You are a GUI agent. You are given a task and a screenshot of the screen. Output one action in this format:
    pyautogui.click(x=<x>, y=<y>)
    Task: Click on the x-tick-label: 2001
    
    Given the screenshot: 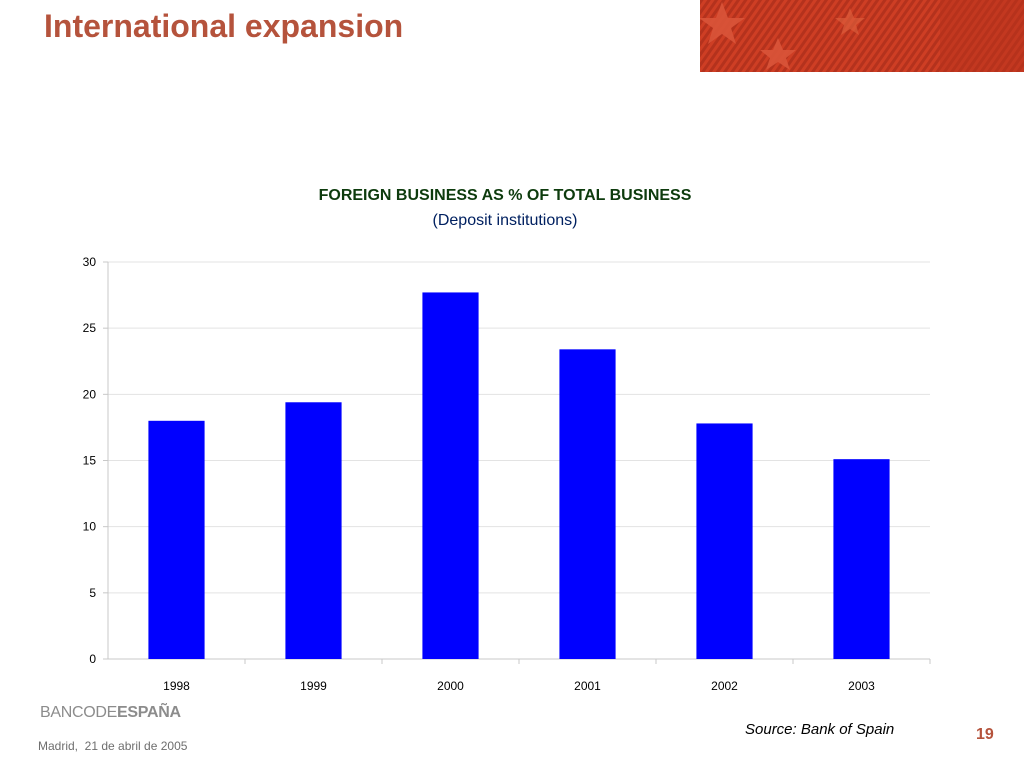 What is the action you would take?
    pyautogui.click(x=587, y=686)
    